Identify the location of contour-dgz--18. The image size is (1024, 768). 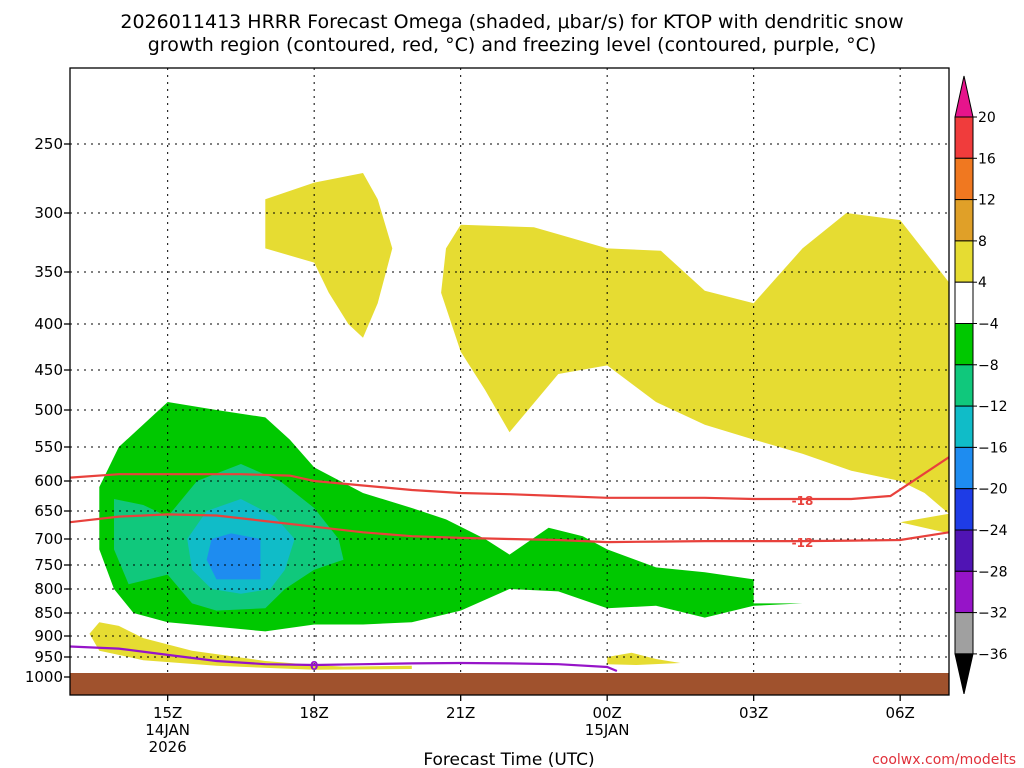
(509, 478).